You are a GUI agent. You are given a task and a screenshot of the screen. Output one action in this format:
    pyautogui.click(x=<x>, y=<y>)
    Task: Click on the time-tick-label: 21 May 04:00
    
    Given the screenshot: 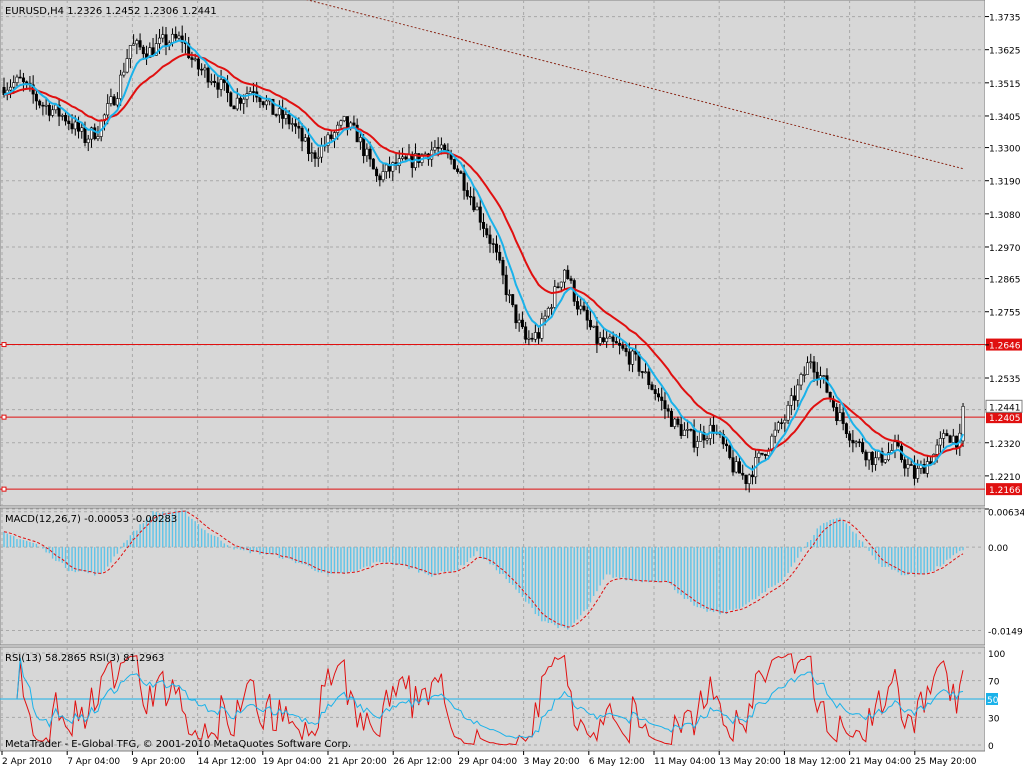 What is the action you would take?
    pyautogui.click(x=881, y=762)
    